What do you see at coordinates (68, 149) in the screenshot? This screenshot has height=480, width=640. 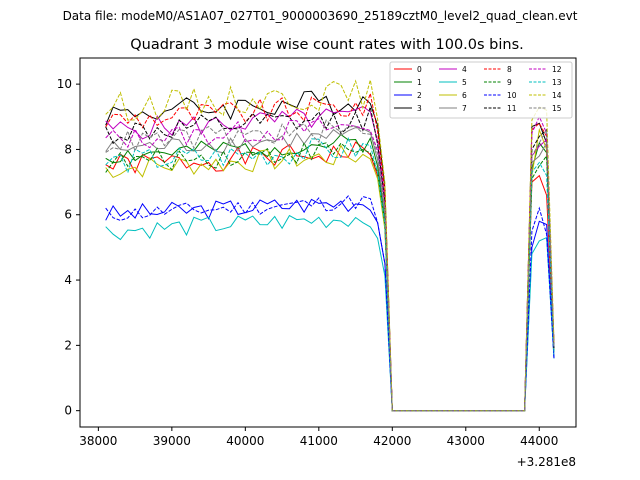 I see `y-tick-label: 8` at bounding box center [68, 149].